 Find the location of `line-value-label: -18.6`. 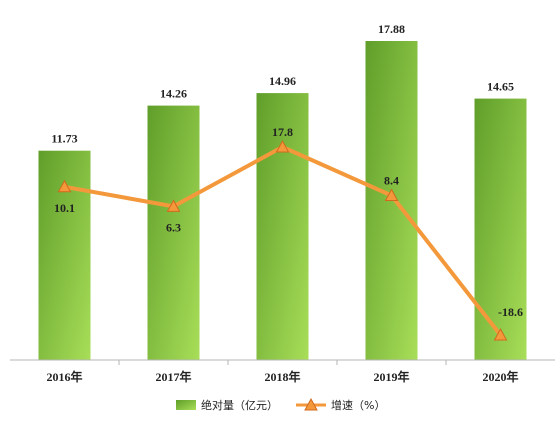

line-value-label: -18.6 is located at coordinates (510, 312).